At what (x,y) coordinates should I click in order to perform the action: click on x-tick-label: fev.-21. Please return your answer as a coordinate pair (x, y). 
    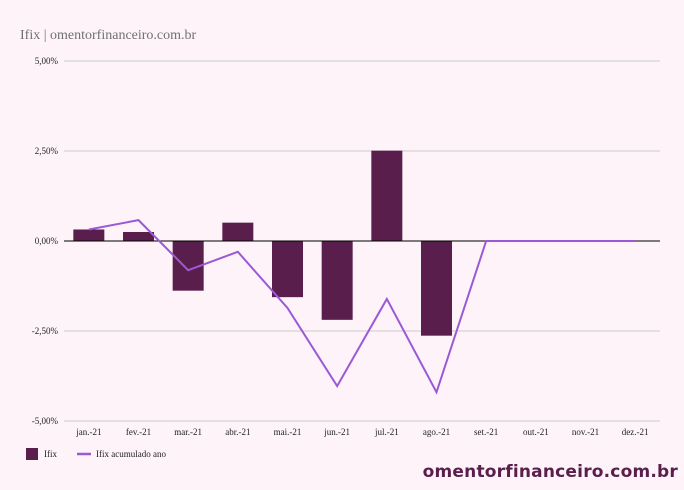
    Looking at the image, I should click on (138, 432).